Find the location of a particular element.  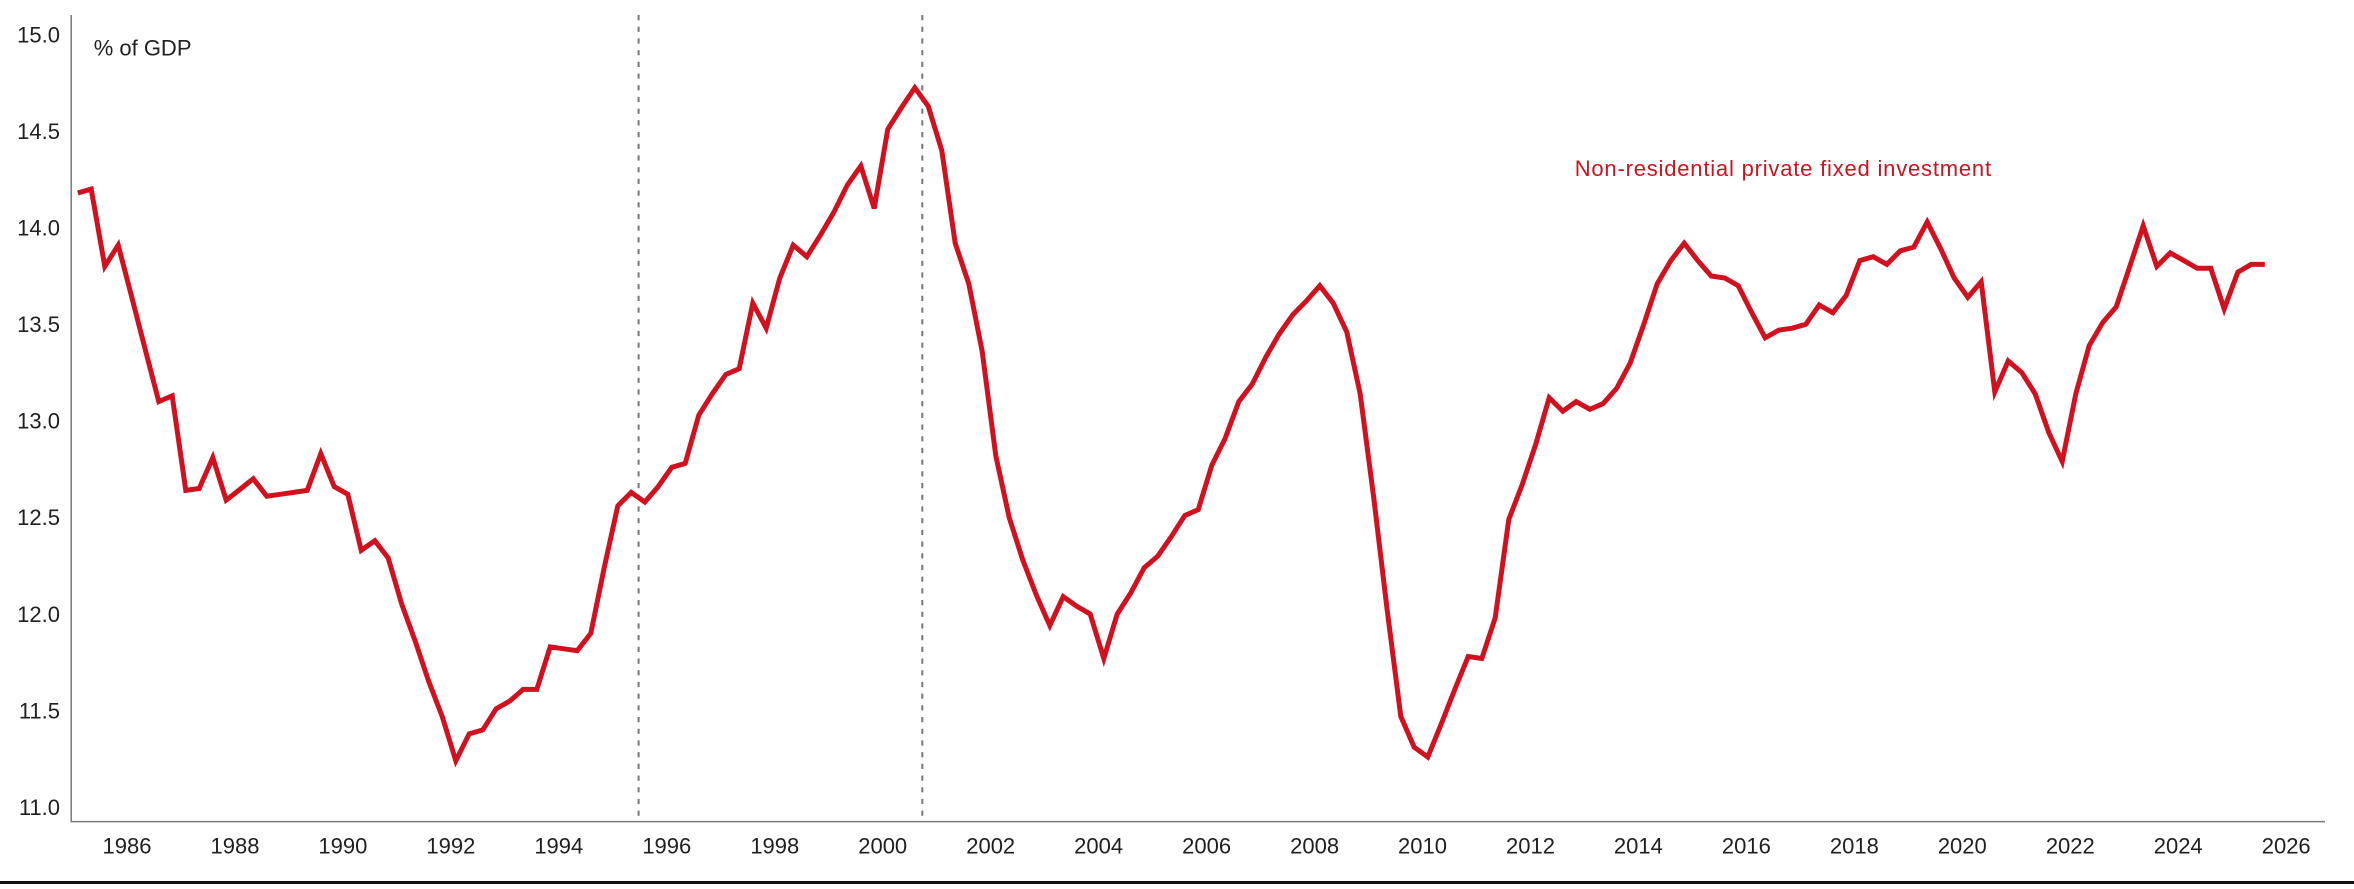

svg-text: 14.0 is located at coordinates (38, 227).